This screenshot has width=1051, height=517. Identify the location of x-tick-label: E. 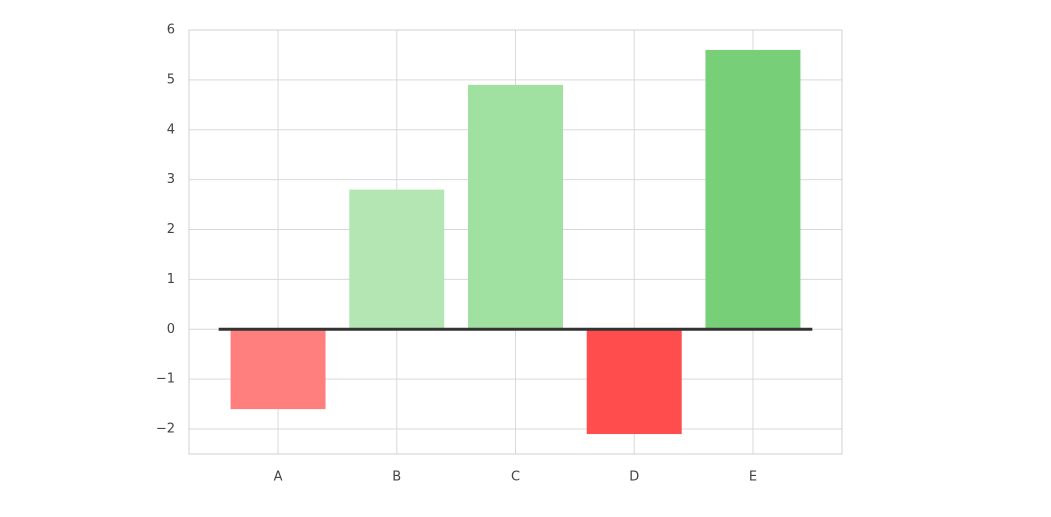
(753, 477).